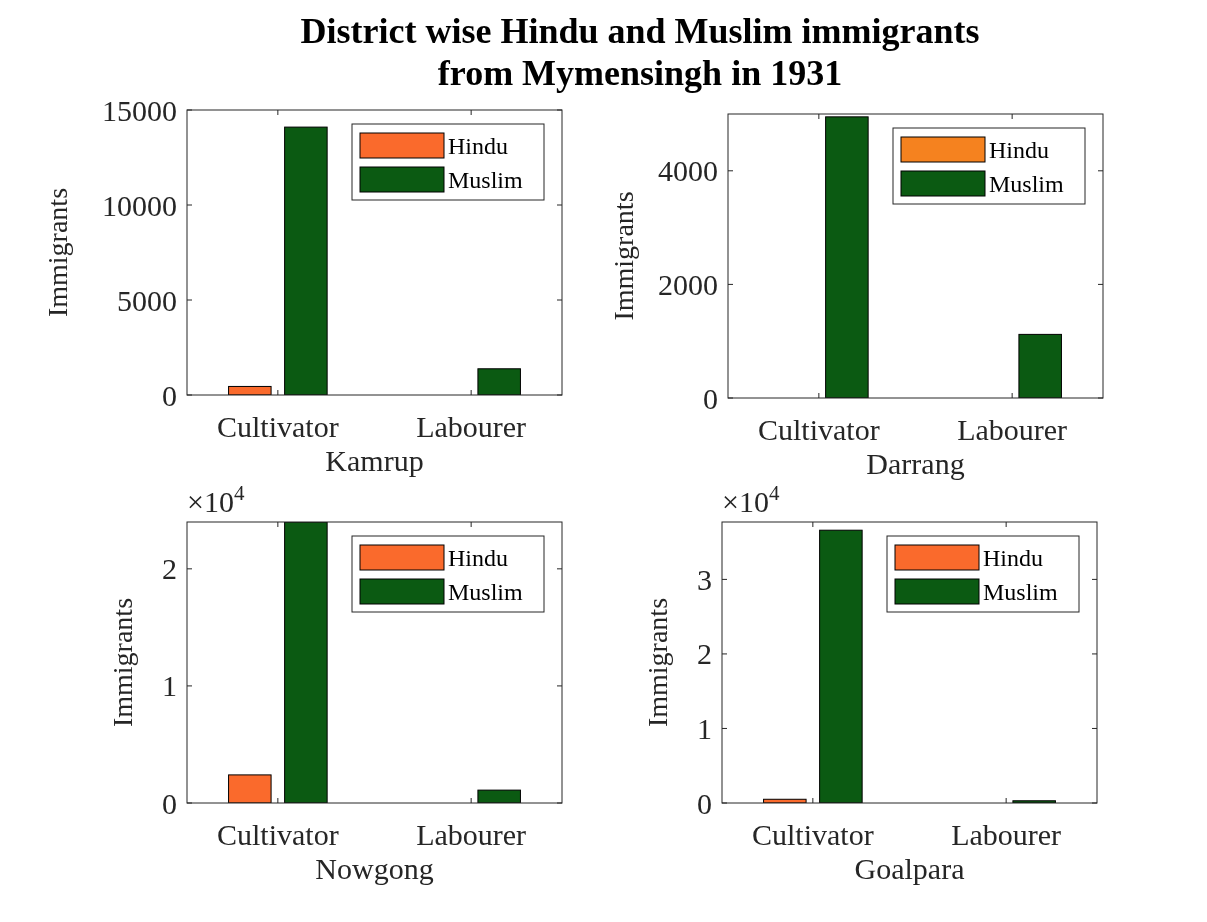 The width and height of the screenshot is (1207, 922). Describe the element at coordinates (704, 579) in the screenshot. I see `y-tick-label: 3` at that location.